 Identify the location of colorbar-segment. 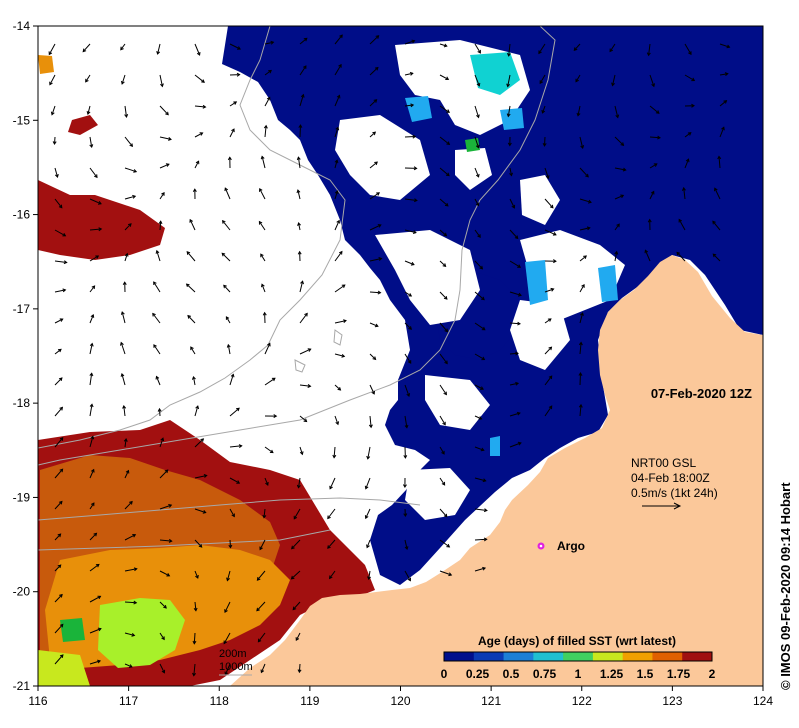
(608, 656).